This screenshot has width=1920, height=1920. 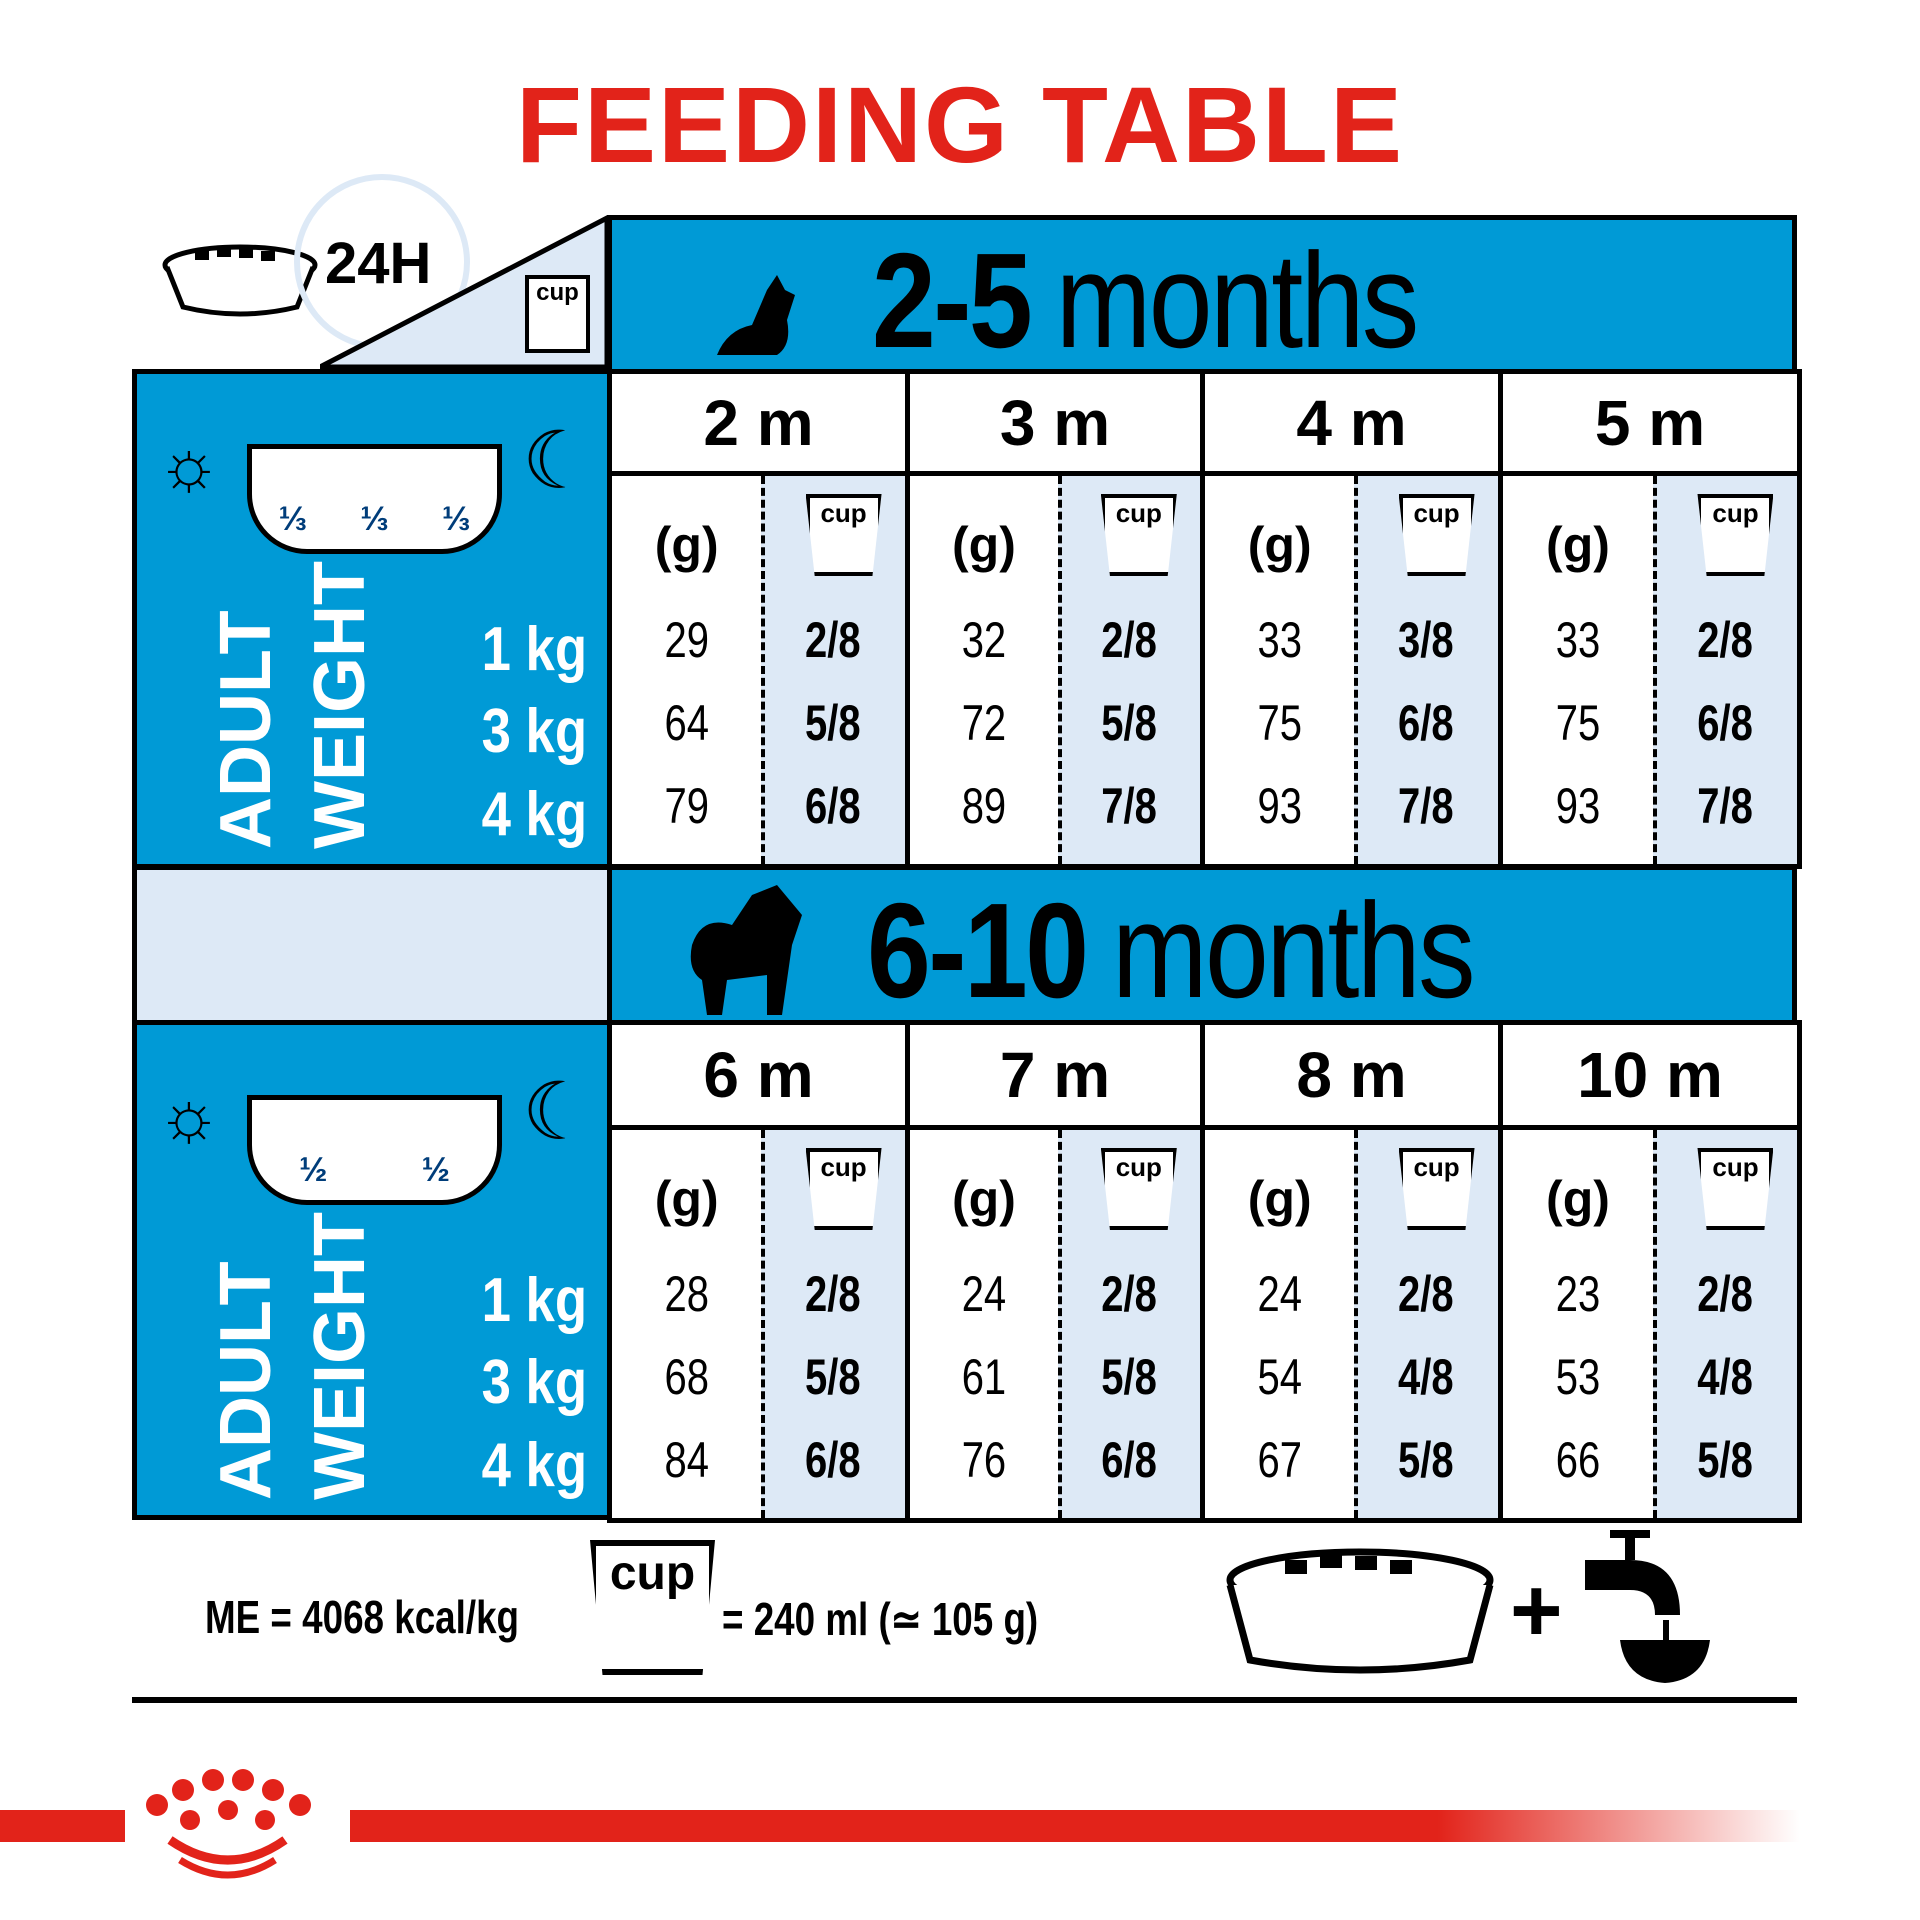 I want to click on grams-value: 89, so click(x=984, y=806).